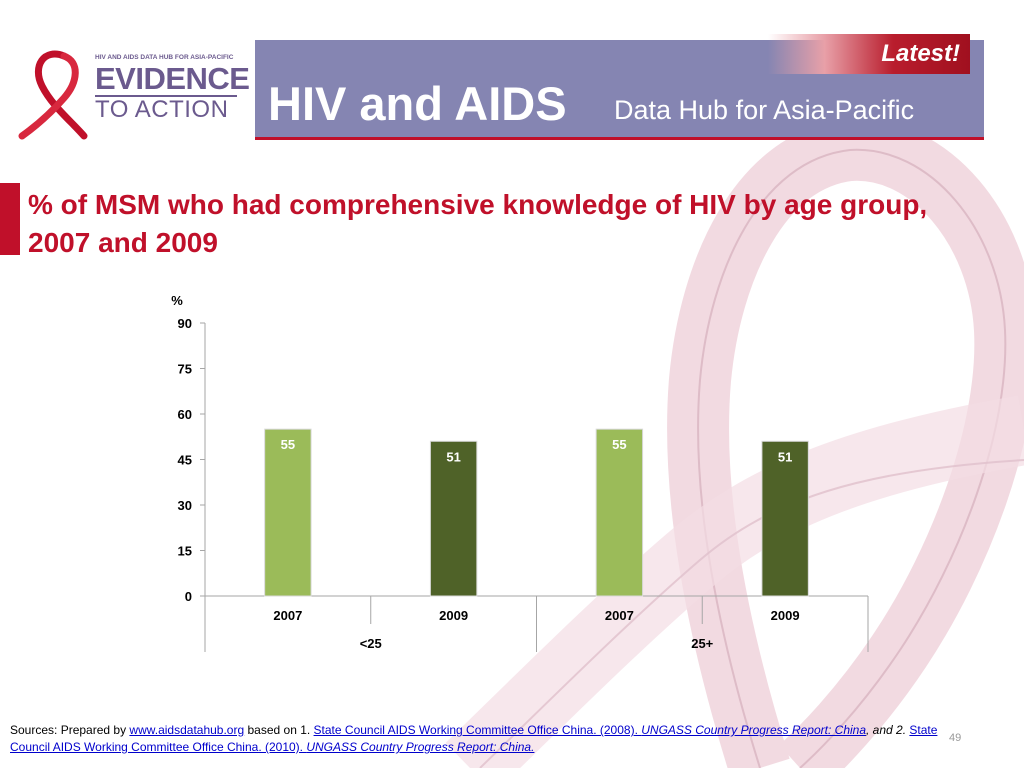  I want to click on group-label: <25, so click(371, 643).